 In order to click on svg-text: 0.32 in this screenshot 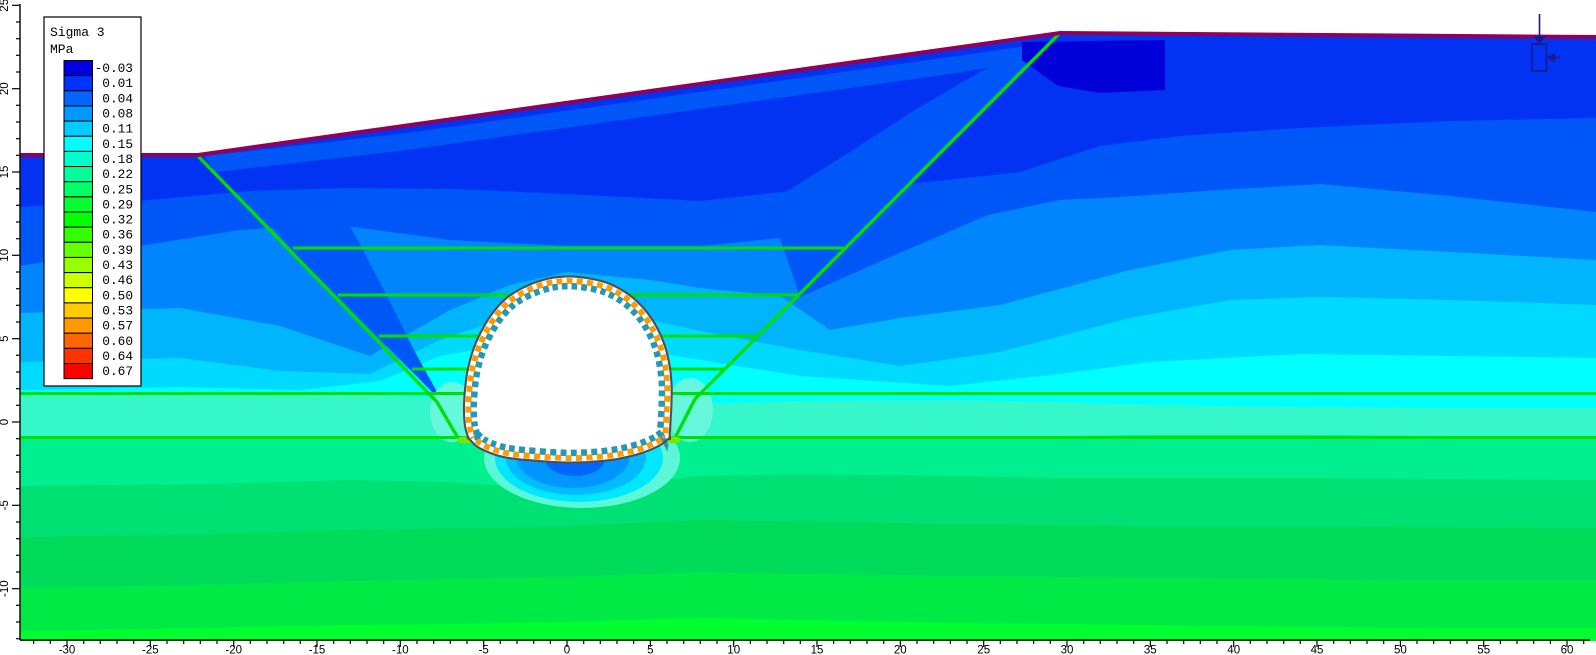, I will do `click(117, 220)`.